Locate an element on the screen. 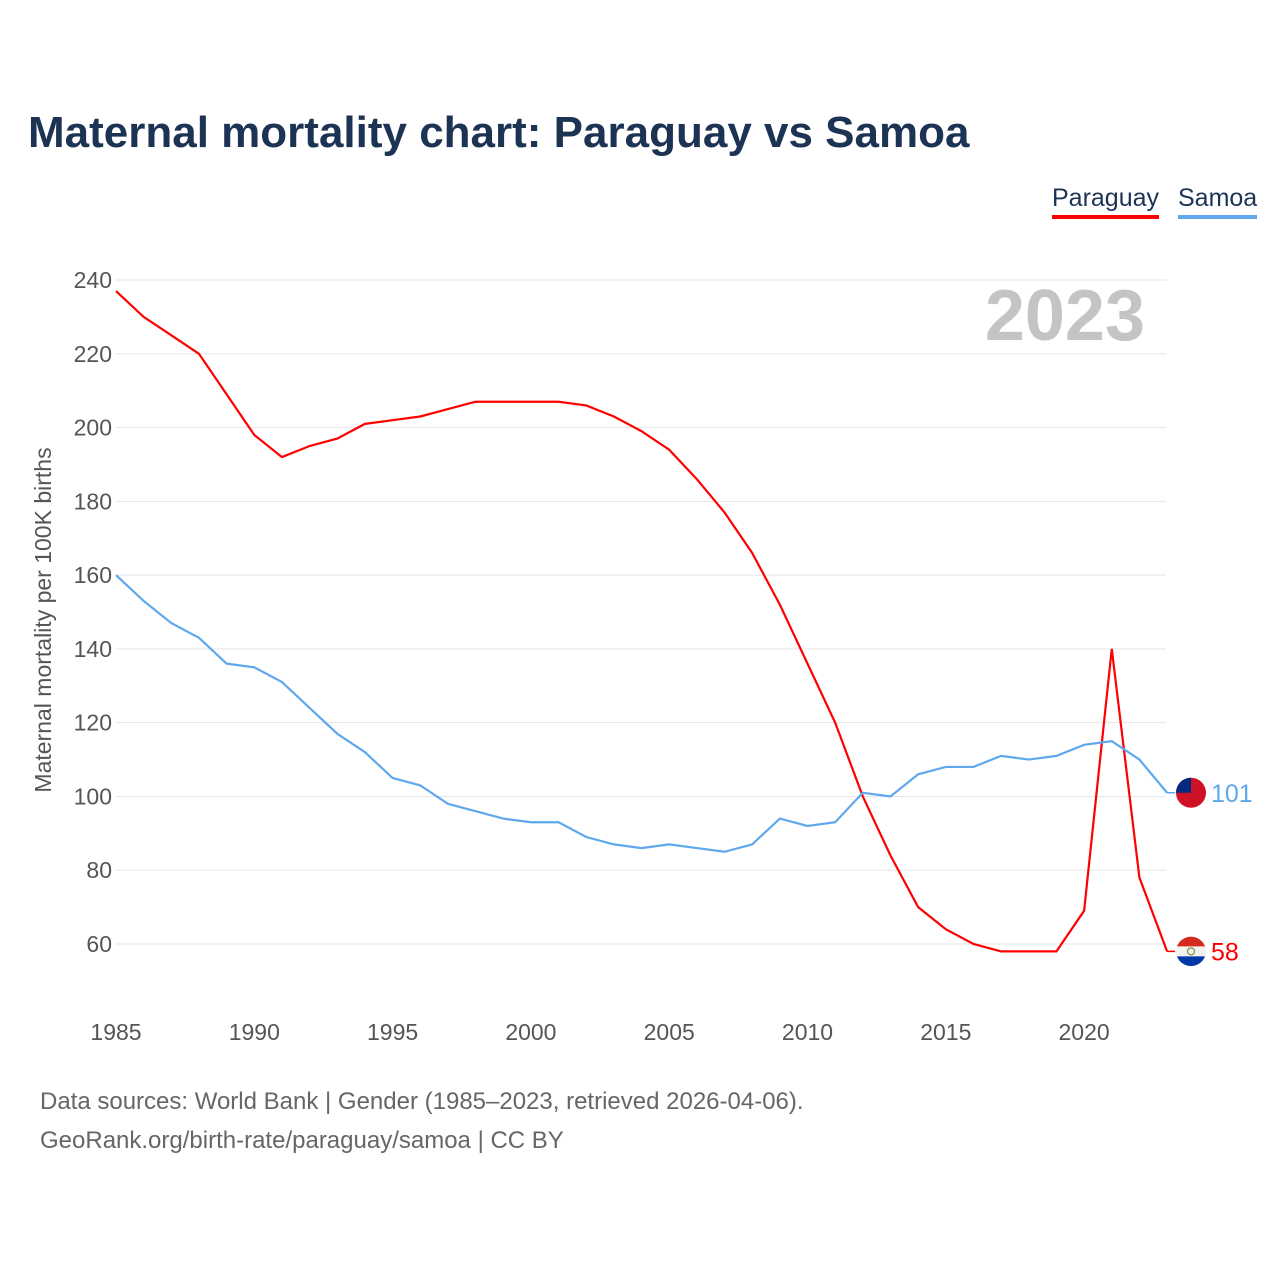 The image size is (1280, 1280). legend-paraguay: Paraguay is located at coordinates (1106, 201).